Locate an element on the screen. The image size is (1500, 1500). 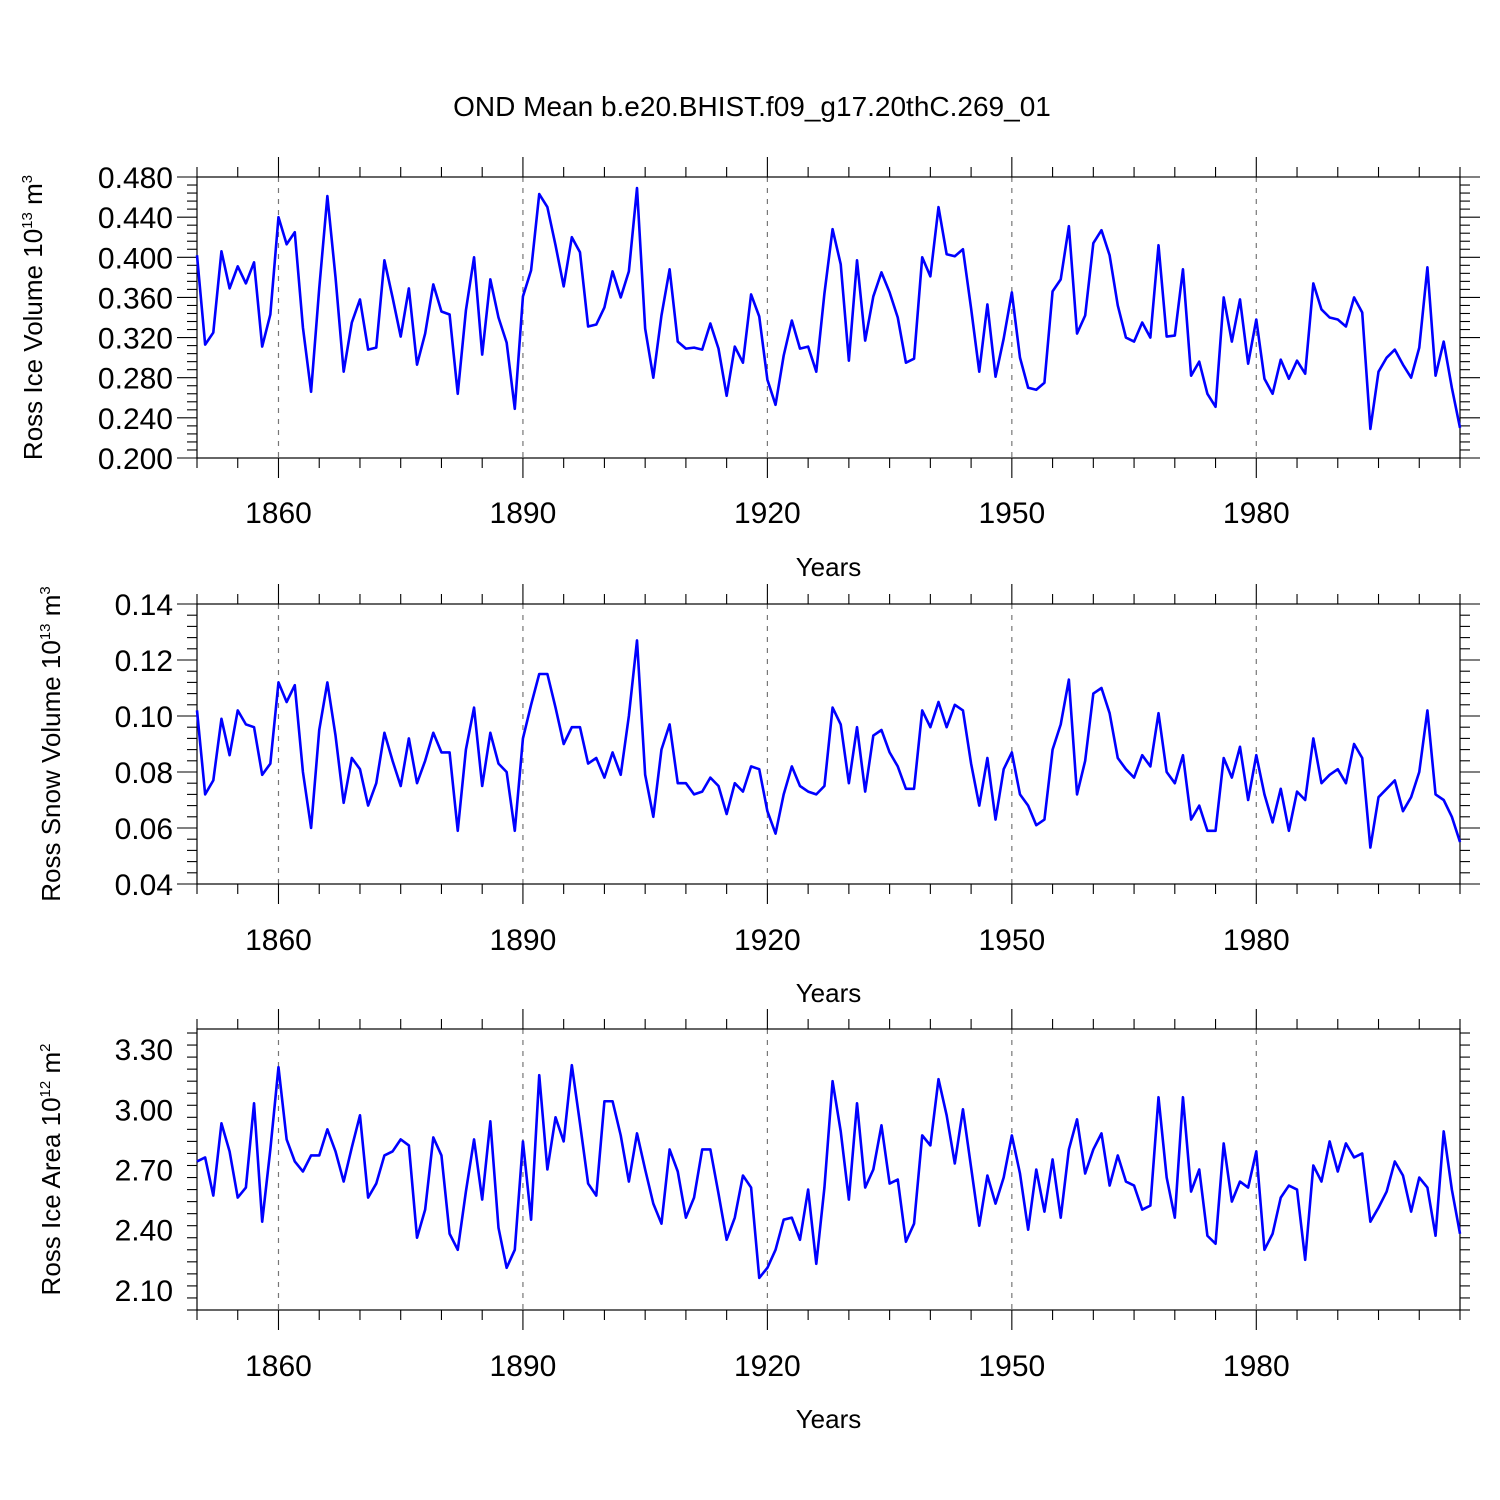
y-axis-label: Ross Ice Area 1012 m2 is located at coordinates (51, 1170).